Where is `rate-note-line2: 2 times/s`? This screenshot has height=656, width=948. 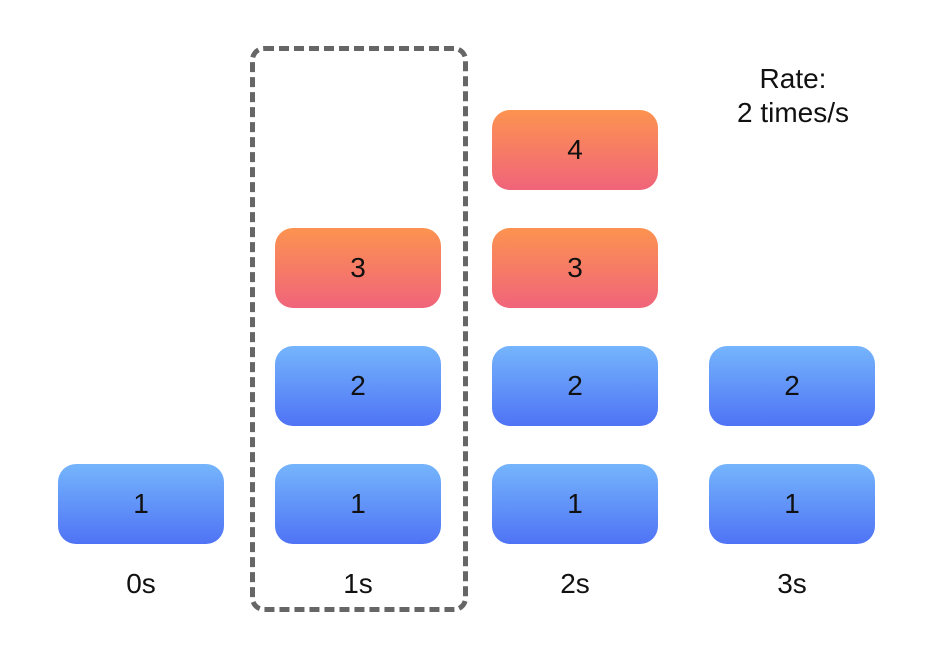
rate-note-line2: 2 times/s is located at coordinates (793, 112).